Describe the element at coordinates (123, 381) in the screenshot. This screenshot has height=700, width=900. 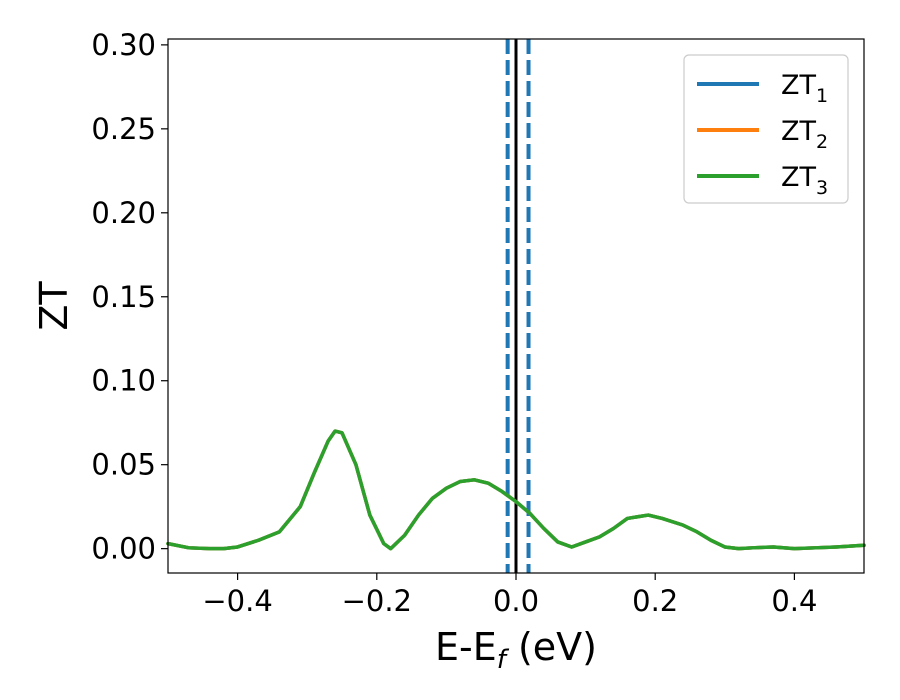
I see `y-tick-label: 0.10` at that location.